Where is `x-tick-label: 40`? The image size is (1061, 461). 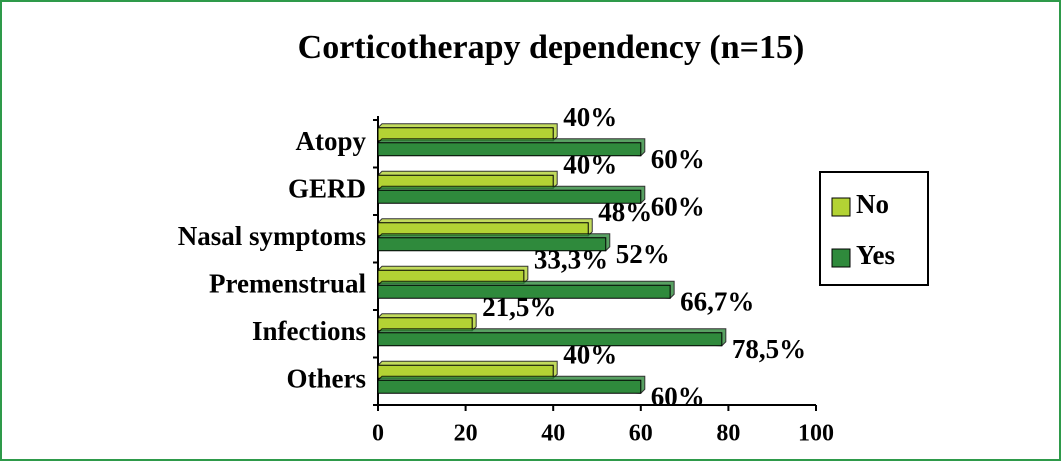
x-tick-label: 40 is located at coordinates (553, 434).